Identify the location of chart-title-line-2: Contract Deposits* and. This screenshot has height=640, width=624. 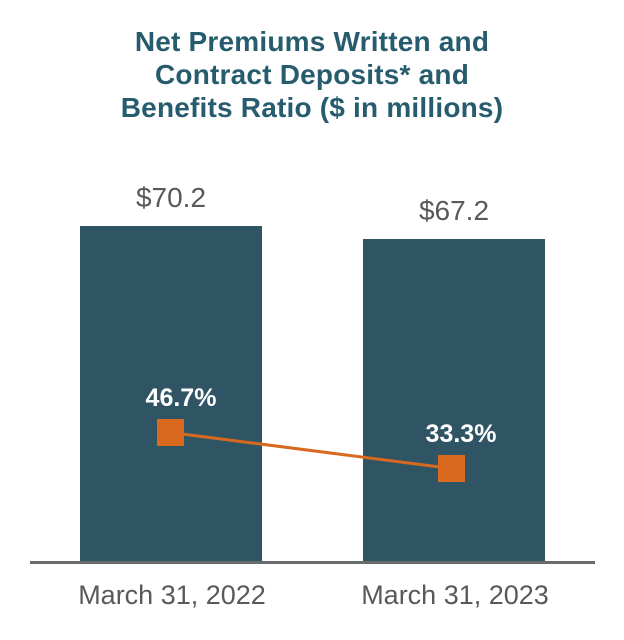
(312, 74).